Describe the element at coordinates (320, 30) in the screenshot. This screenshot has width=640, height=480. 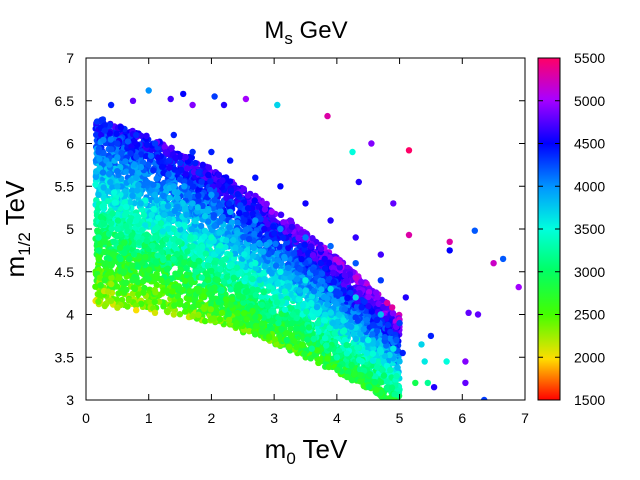
I see `title-unit: GeV` at that location.